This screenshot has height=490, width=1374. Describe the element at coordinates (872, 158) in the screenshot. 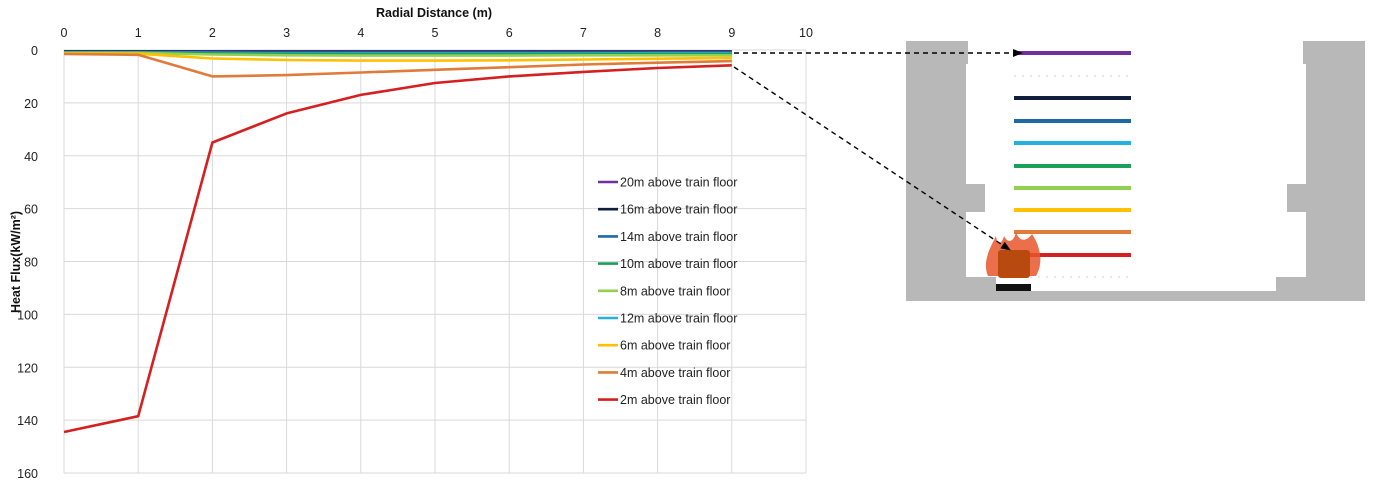

I see `arrow-2m` at that location.